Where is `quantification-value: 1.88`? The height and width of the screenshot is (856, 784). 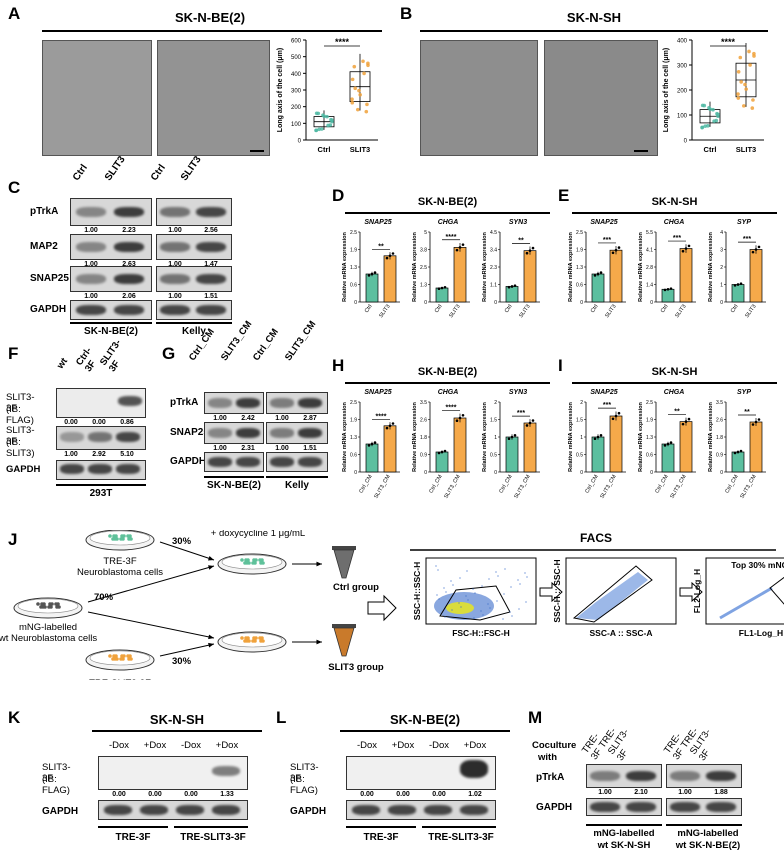
quantification-value: 1.88 is located at coordinates (721, 792).